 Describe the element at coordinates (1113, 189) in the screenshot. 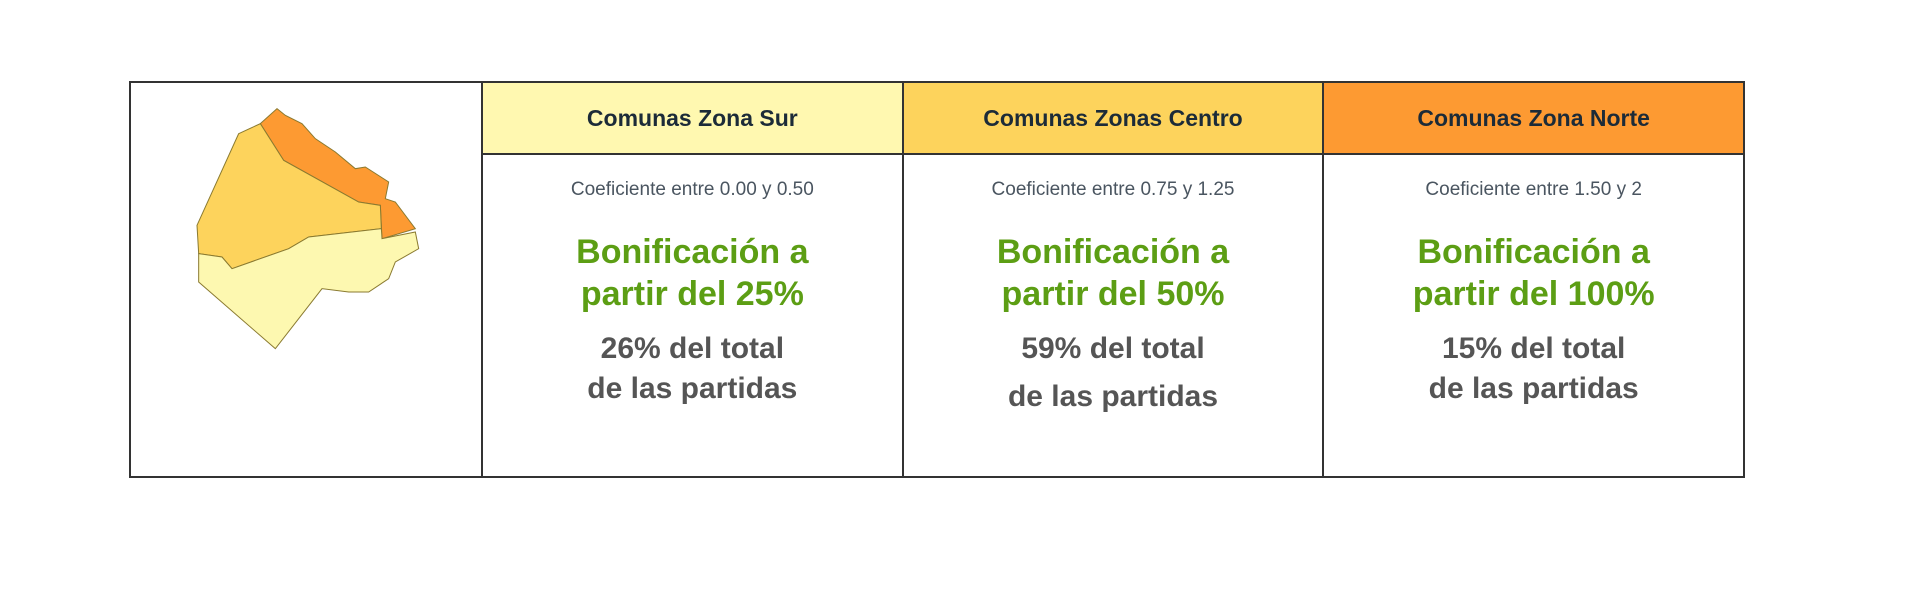

I see `zone-centro-coef: Coeficiente entre 0.75 y 1.25` at that location.